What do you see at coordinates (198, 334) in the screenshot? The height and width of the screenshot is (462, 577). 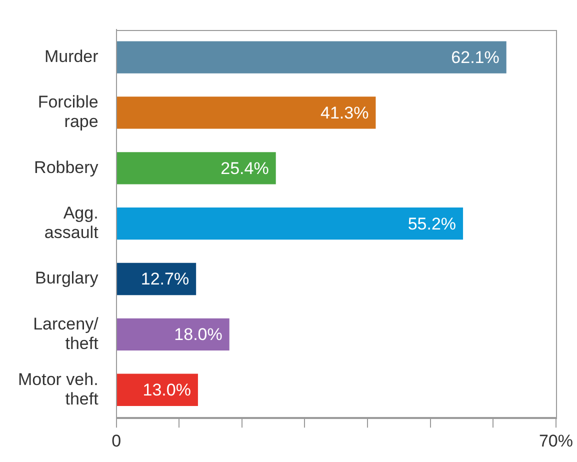 I see `data-label: 18.0%` at bounding box center [198, 334].